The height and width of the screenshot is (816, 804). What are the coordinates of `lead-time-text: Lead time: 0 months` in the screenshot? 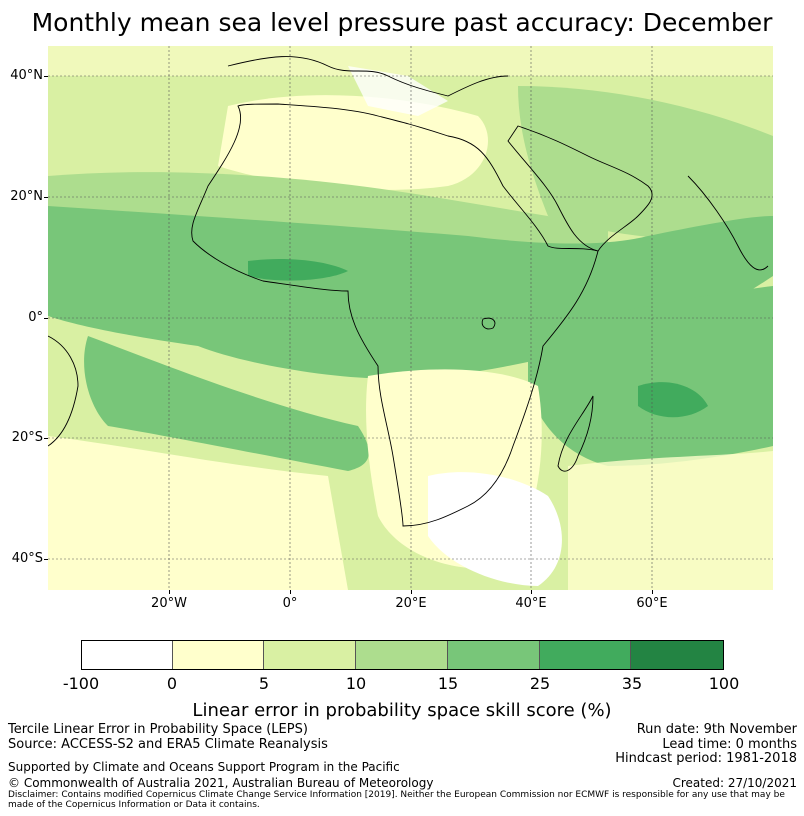 It's located at (729, 744).